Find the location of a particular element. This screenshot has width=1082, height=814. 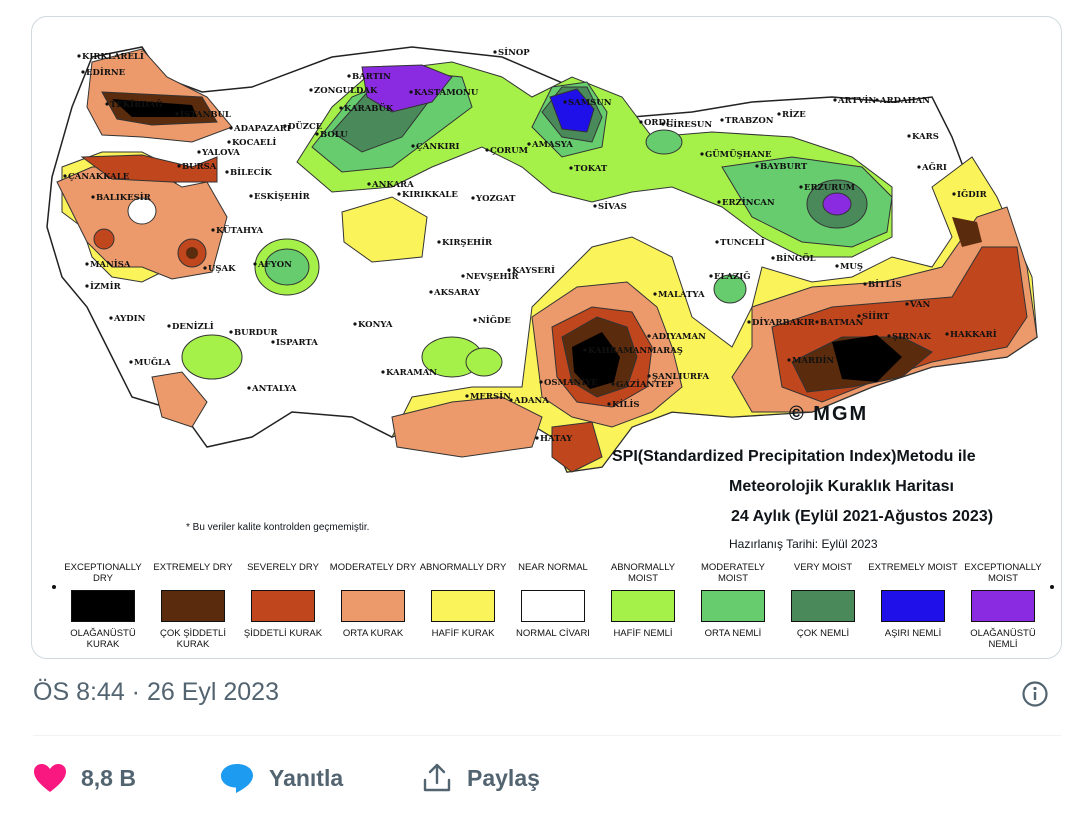

city-label: ORDU is located at coordinates (659, 123).